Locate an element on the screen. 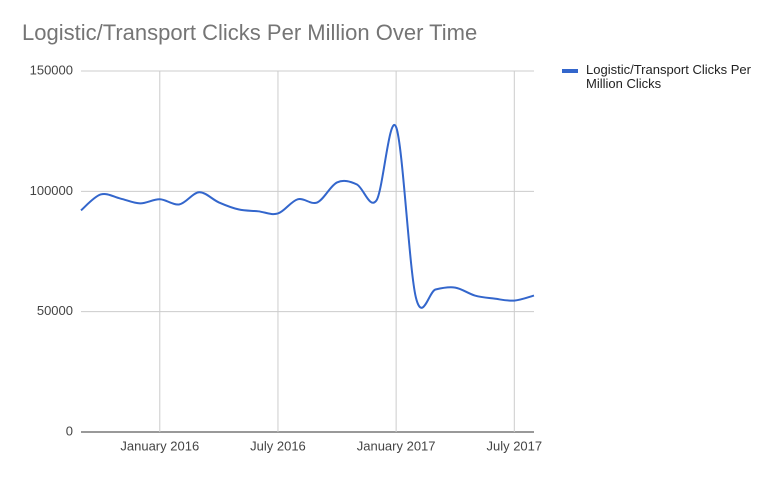 The width and height of the screenshot is (772, 478). y-tick-label: 150000 is located at coordinates (51, 69).